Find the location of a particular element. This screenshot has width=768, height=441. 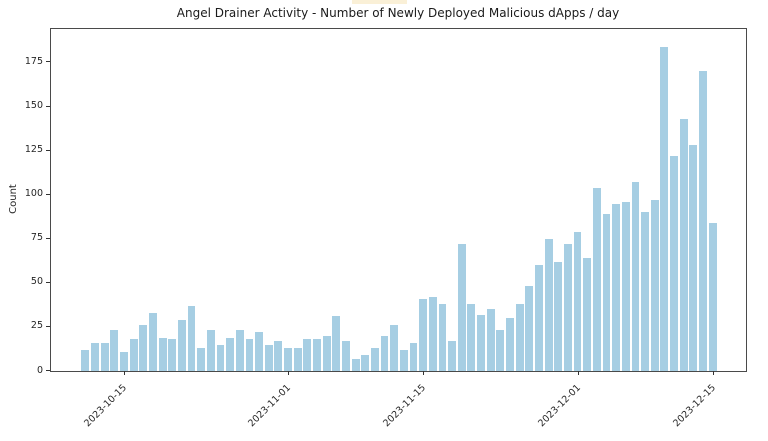

x-tick-label: 2023-10-15 is located at coordinates (106, 406).